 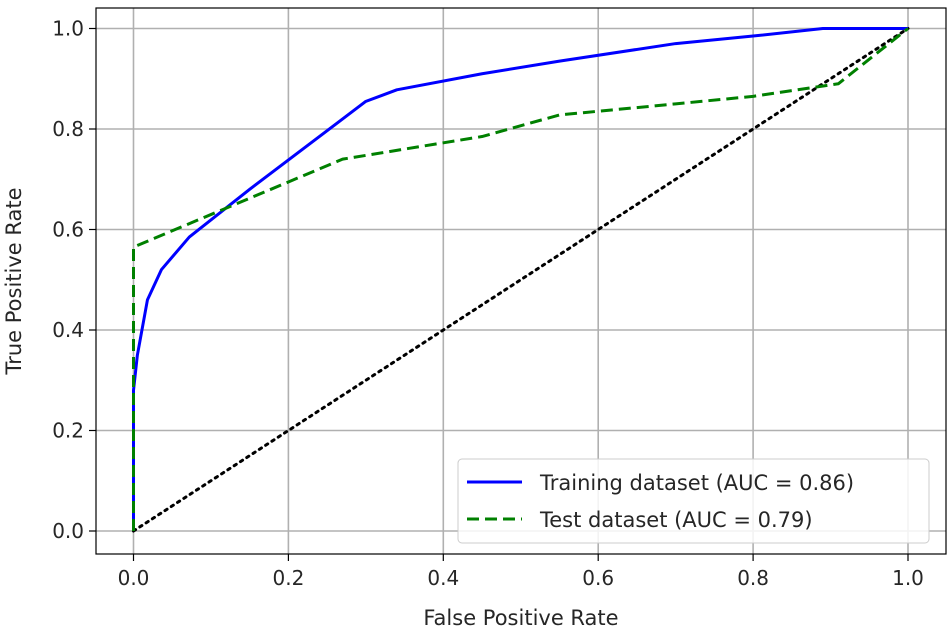 What do you see at coordinates (443, 578) in the screenshot?
I see `x-tick-label: 0.4` at bounding box center [443, 578].